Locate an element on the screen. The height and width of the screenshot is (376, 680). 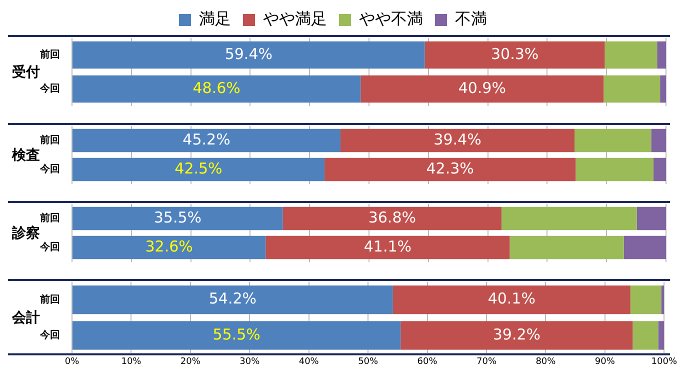
data-label: 41.1% is located at coordinates (388, 246).